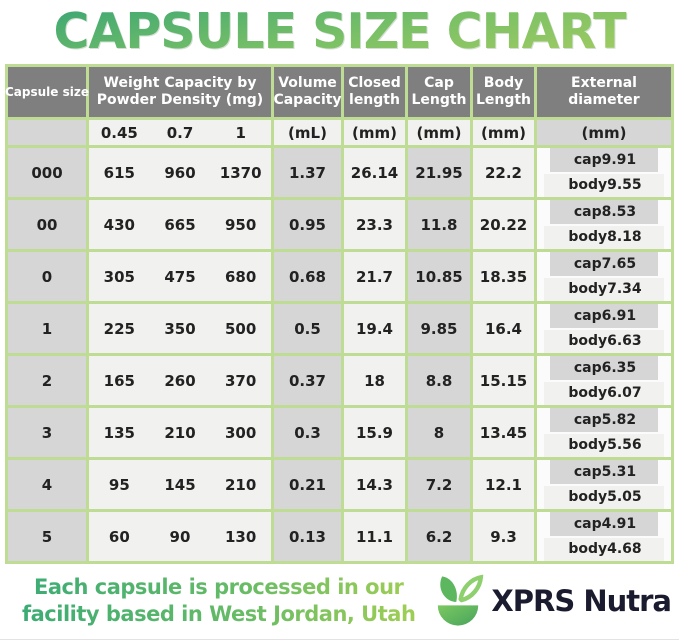  Describe the element at coordinates (180, 484) in the screenshot. I see `weight-capacity-cell: 95 145 210` at that location.